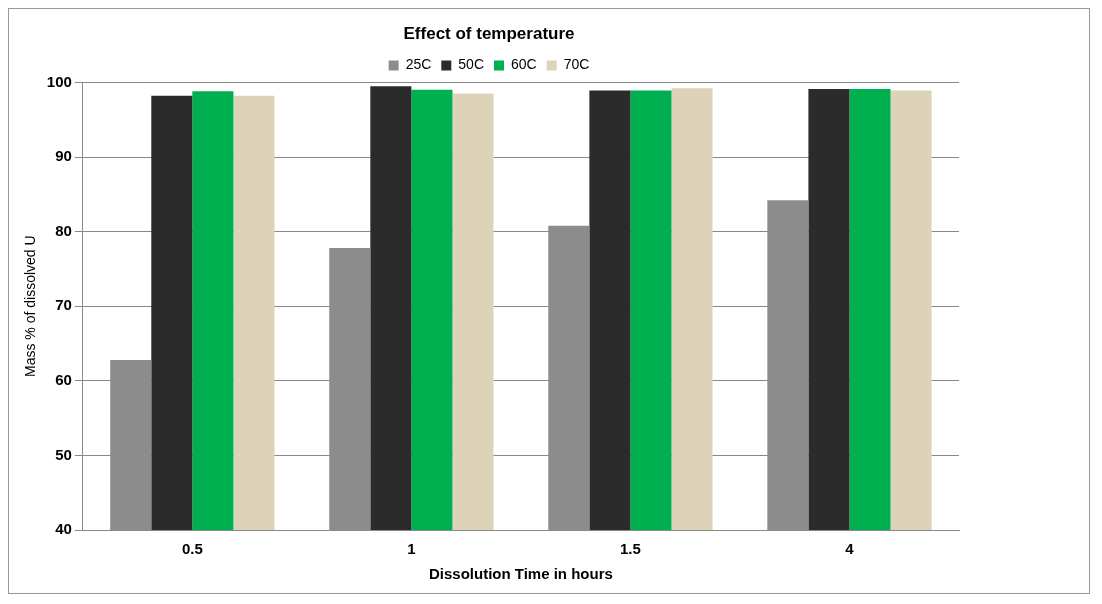 This screenshot has width=1102, height=604. Describe the element at coordinates (192, 549) in the screenshot. I see `x-tick-label: 0.5` at that location.